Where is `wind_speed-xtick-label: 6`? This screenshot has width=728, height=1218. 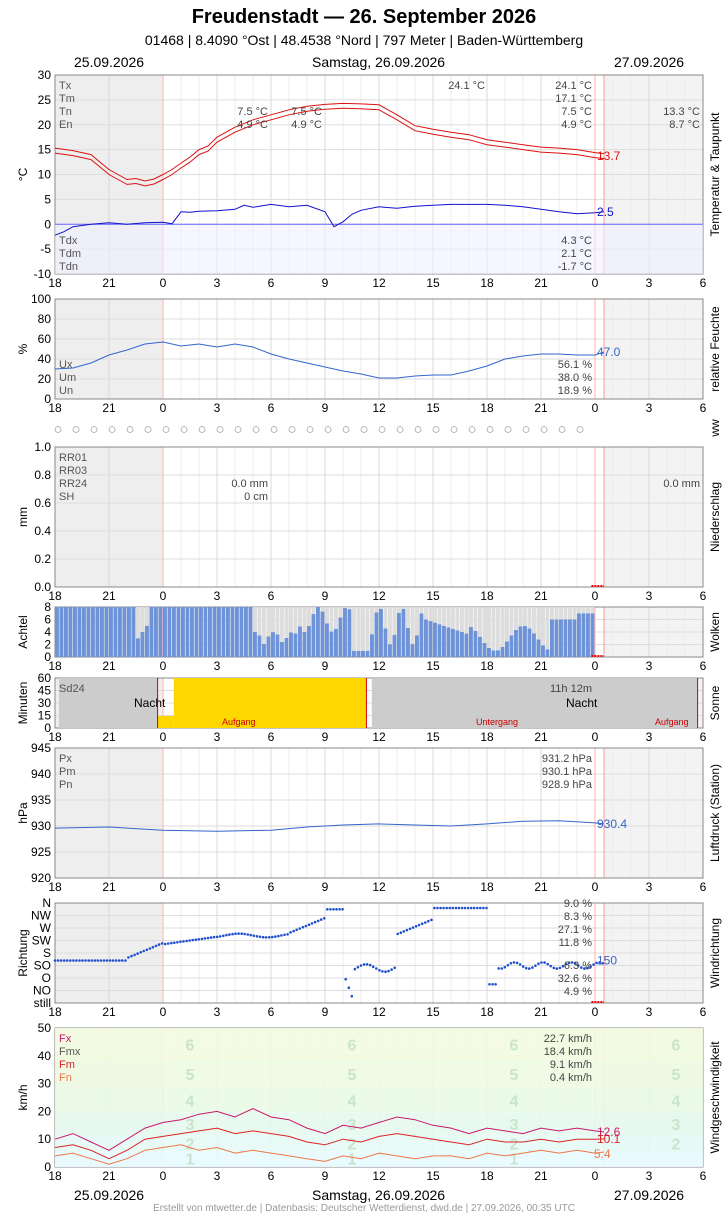 wind_speed-xtick-label: 6 is located at coordinates (703, 1176).